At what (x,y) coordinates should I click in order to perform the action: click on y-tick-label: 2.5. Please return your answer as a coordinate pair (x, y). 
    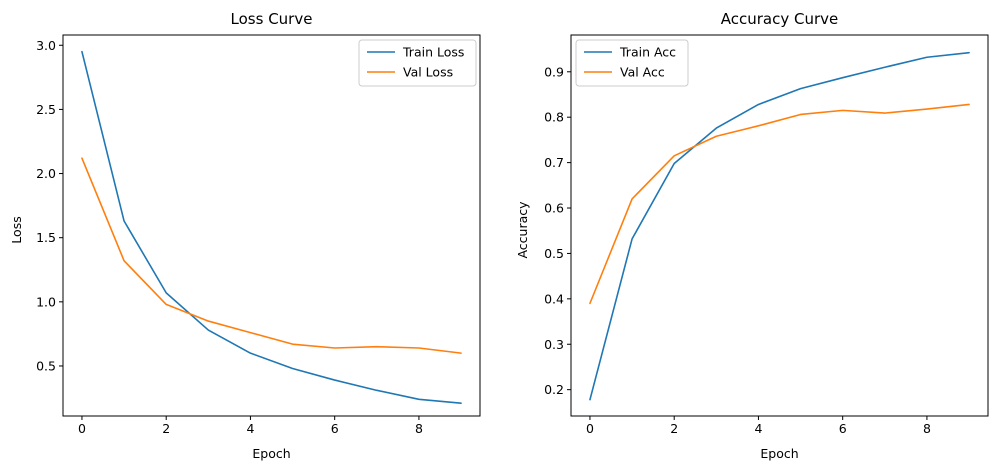
    Looking at the image, I should click on (46, 109).